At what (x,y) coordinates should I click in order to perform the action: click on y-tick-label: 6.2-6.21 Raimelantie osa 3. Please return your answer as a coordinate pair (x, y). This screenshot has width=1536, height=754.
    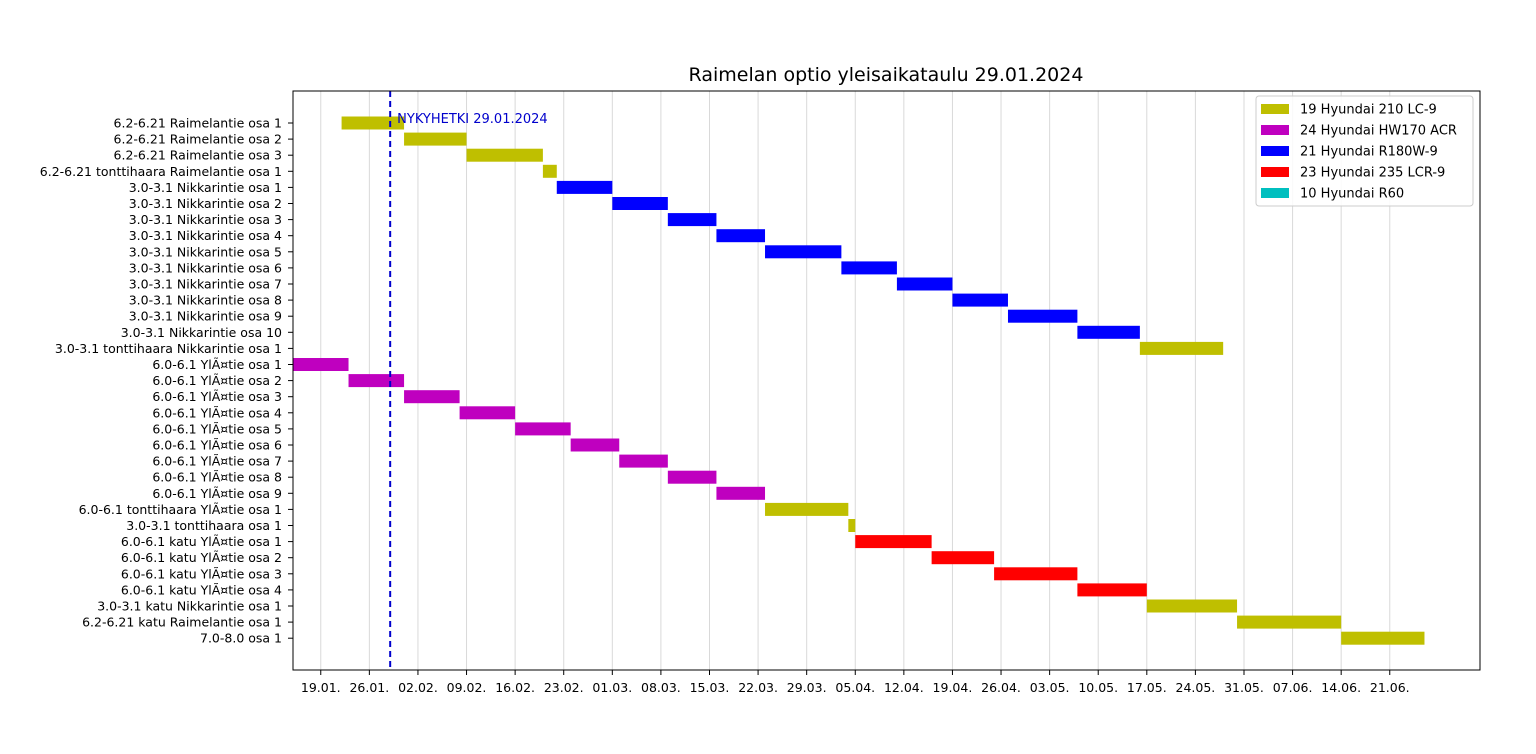
    Looking at the image, I should click on (198, 155).